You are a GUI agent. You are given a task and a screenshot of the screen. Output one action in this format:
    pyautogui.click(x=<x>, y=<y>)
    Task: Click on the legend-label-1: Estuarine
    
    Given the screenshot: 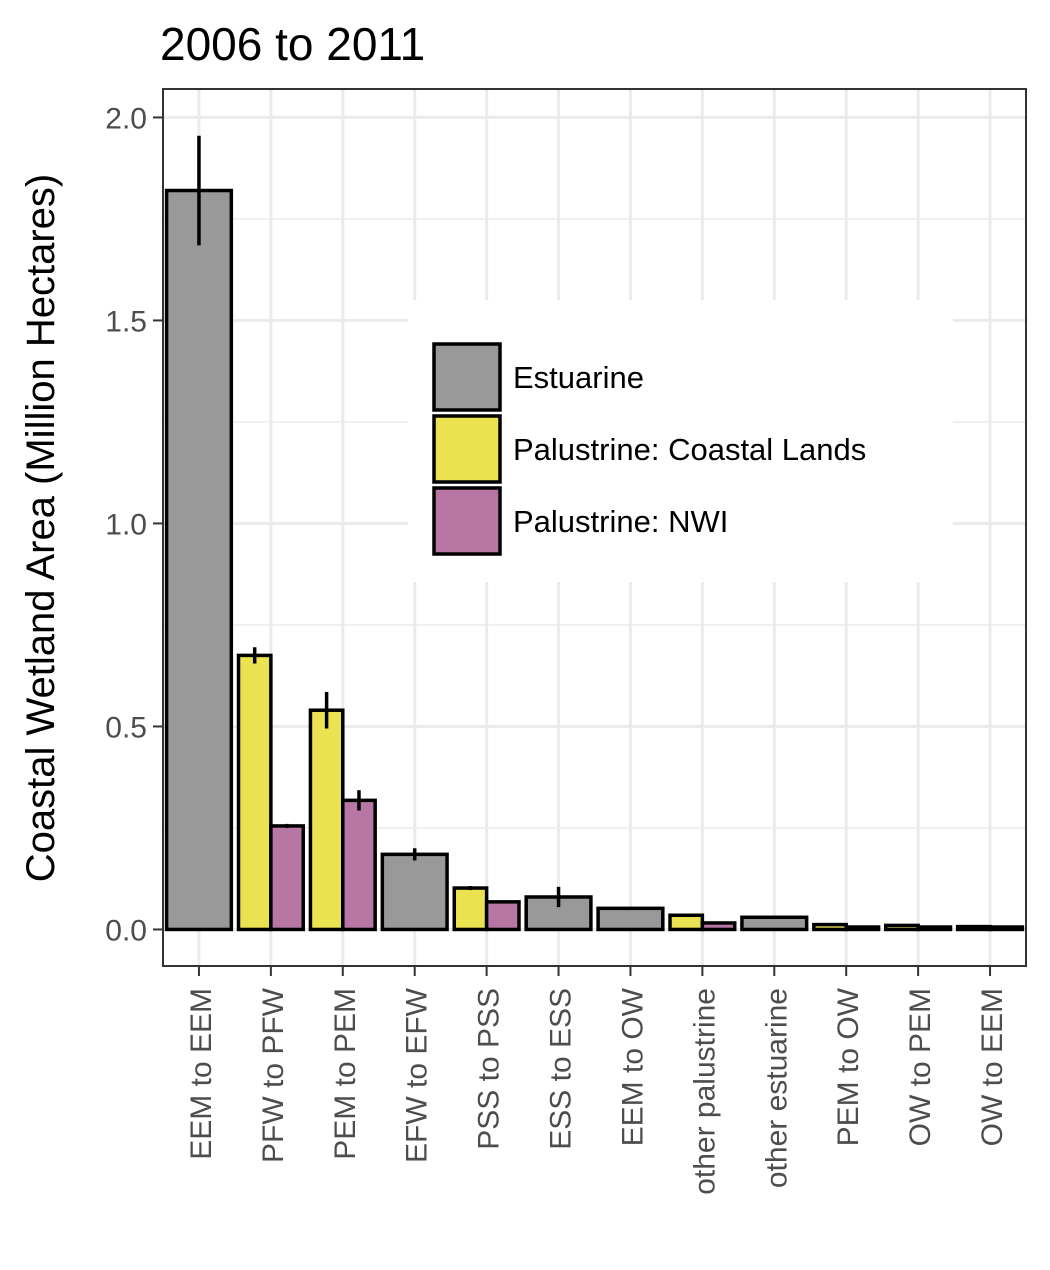 What is the action you would take?
    pyautogui.click(x=578, y=377)
    